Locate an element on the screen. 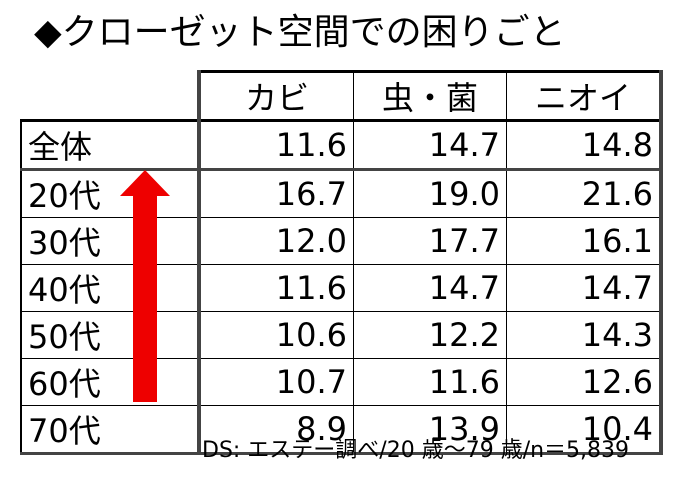 The width and height of the screenshot is (693, 478). table-row: 30代 12.0 17.7 16.1 is located at coordinates (341, 241).